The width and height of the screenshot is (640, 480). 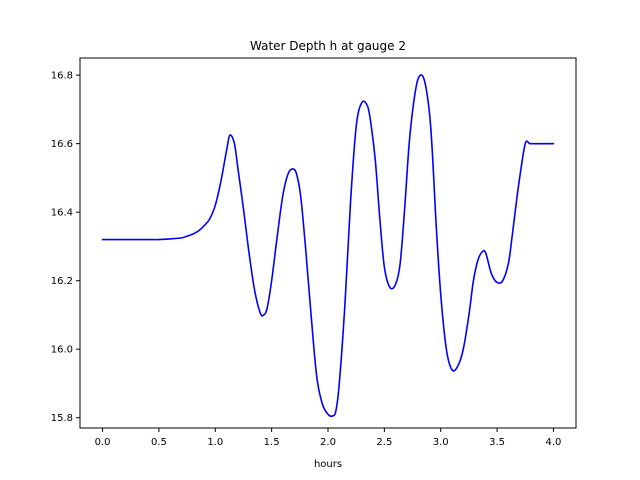 I want to click on x-tick-label: 3.0, so click(x=441, y=442).